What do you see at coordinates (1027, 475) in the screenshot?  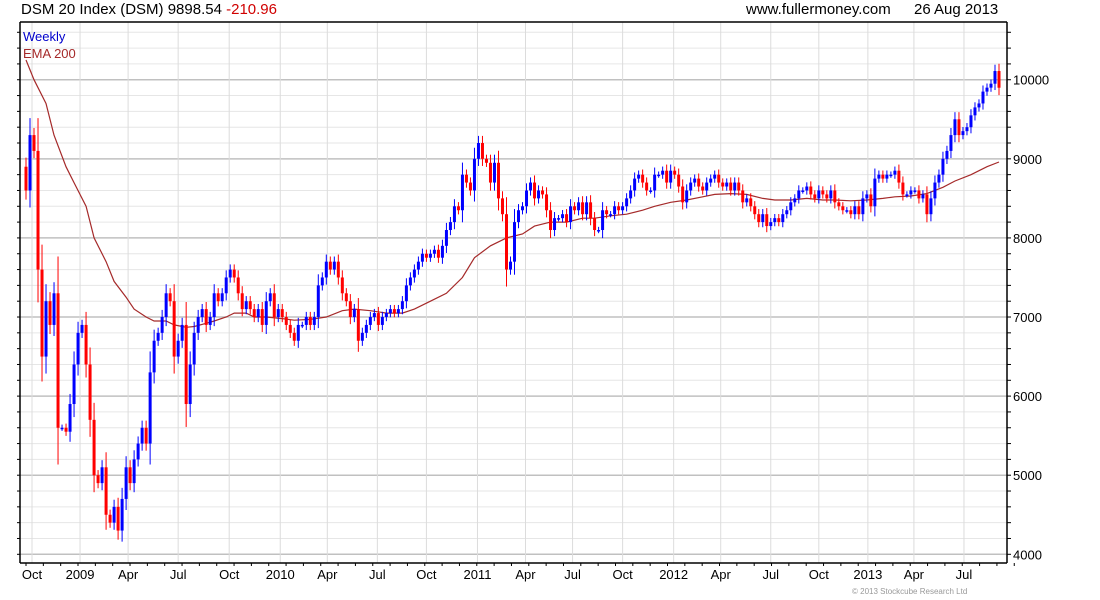 I see `y-tick-label: 5000` at bounding box center [1027, 475].